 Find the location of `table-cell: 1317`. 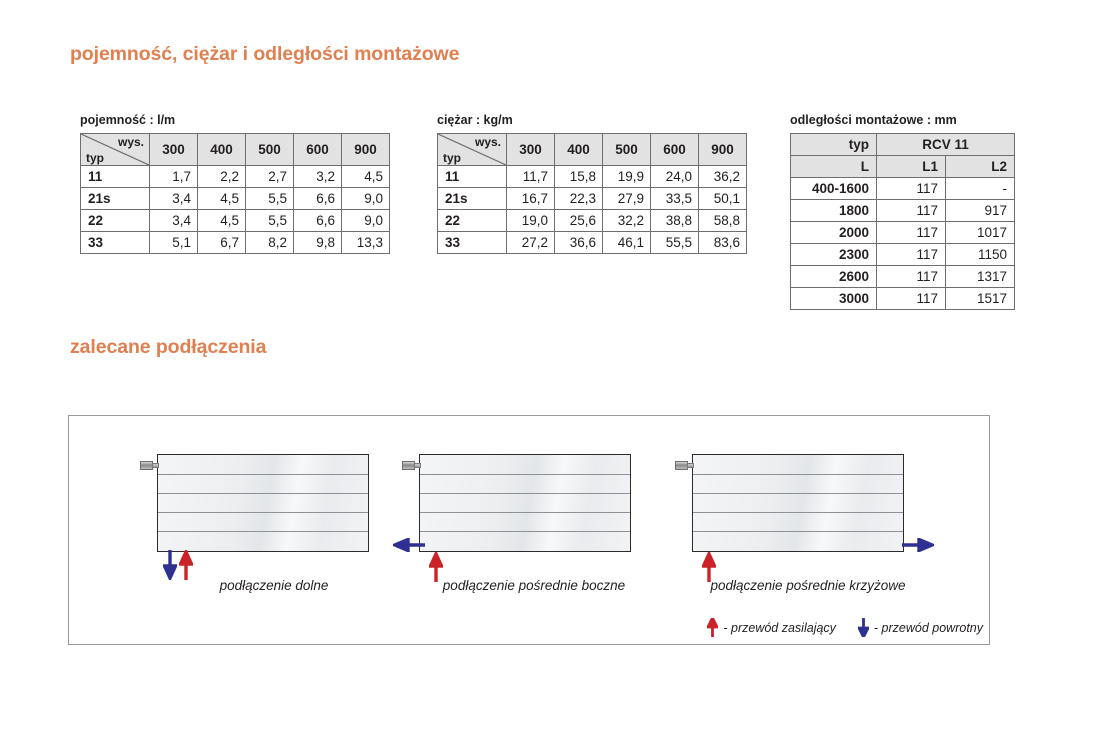

table-cell: 1317 is located at coordinates (980, 276).